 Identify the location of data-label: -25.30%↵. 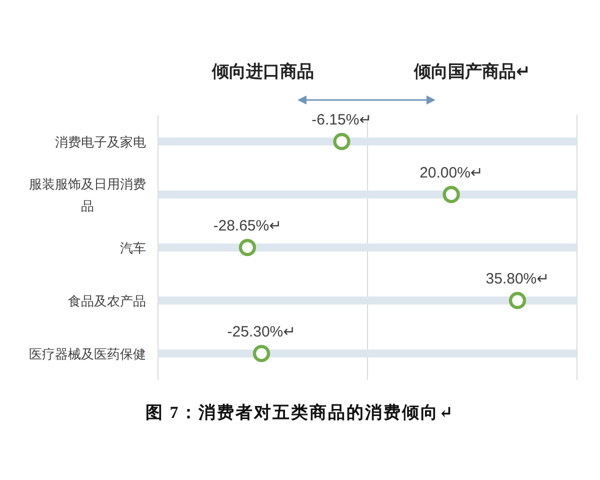
(261, 332).